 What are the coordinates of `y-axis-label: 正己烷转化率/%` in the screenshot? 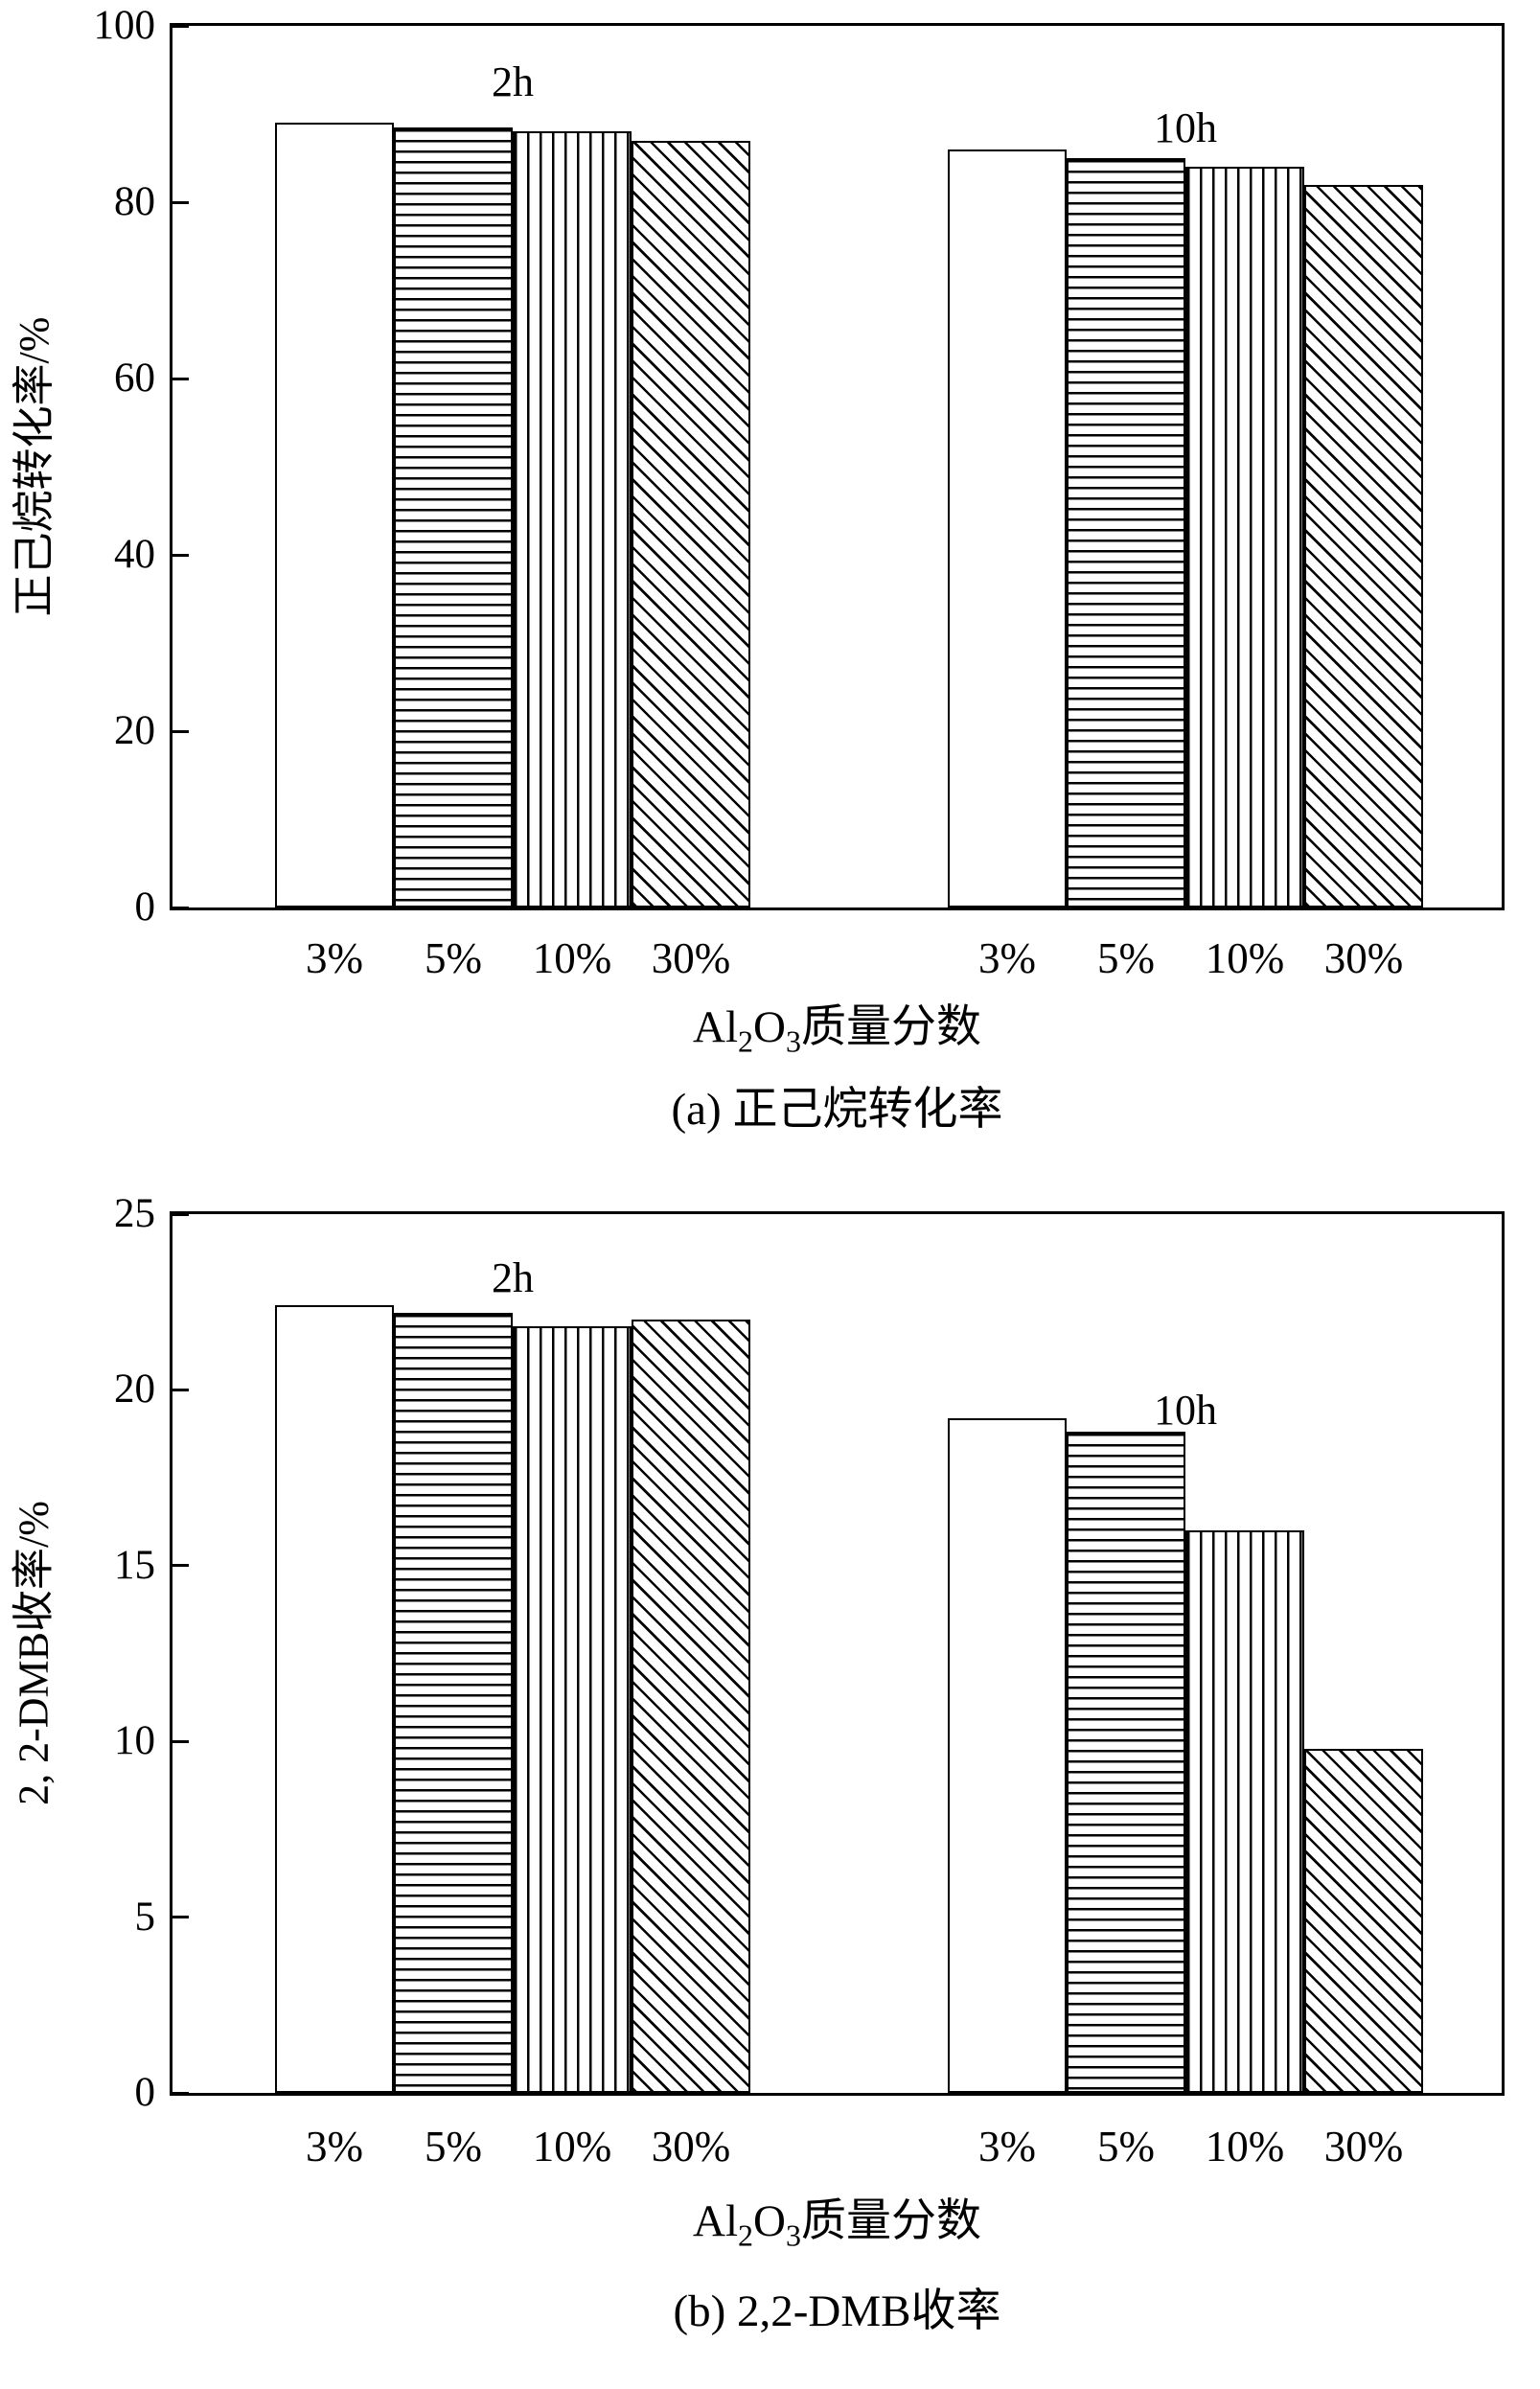 It's located at (34, 466).